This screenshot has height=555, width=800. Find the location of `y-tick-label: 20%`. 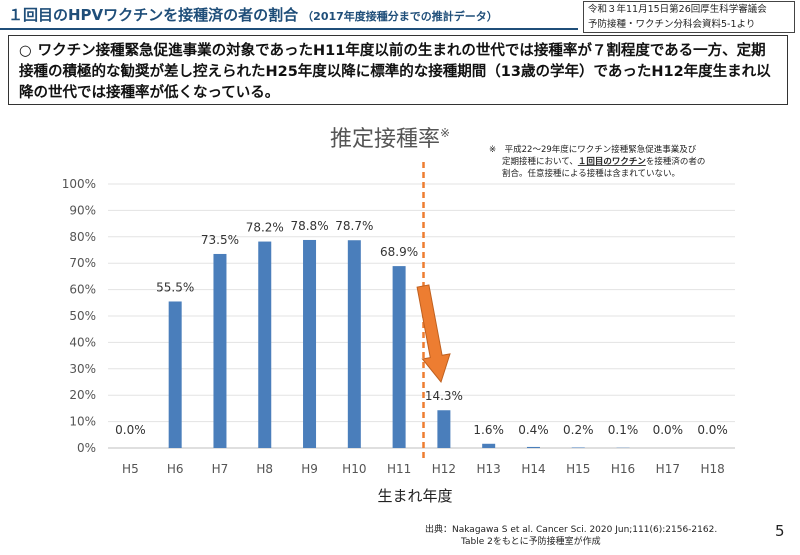

y-tick-label: 20% is located at coordinates (82, 395).